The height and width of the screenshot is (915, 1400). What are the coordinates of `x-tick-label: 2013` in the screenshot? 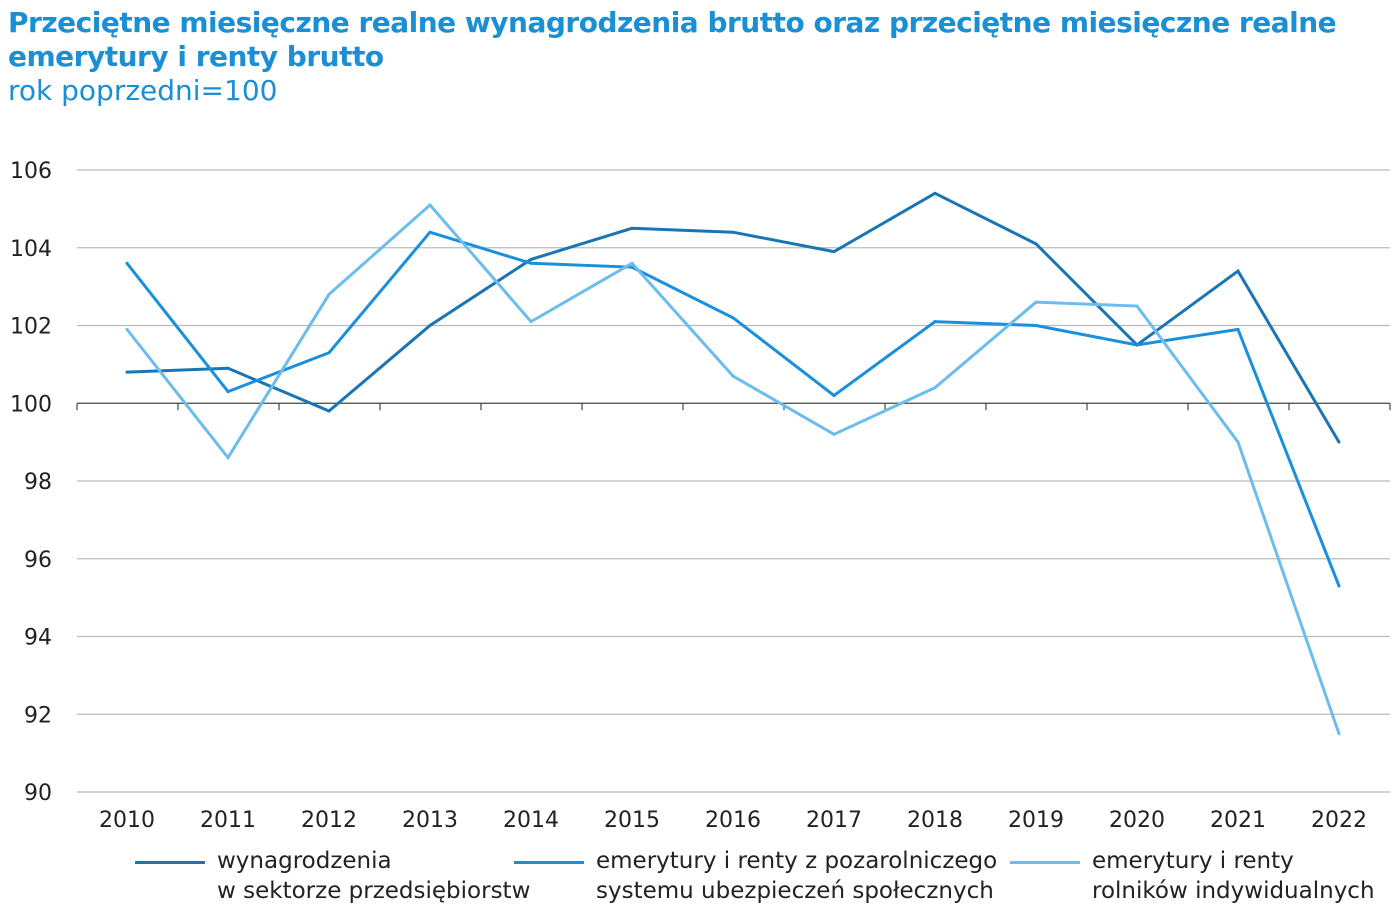 It's located at (430, 820).